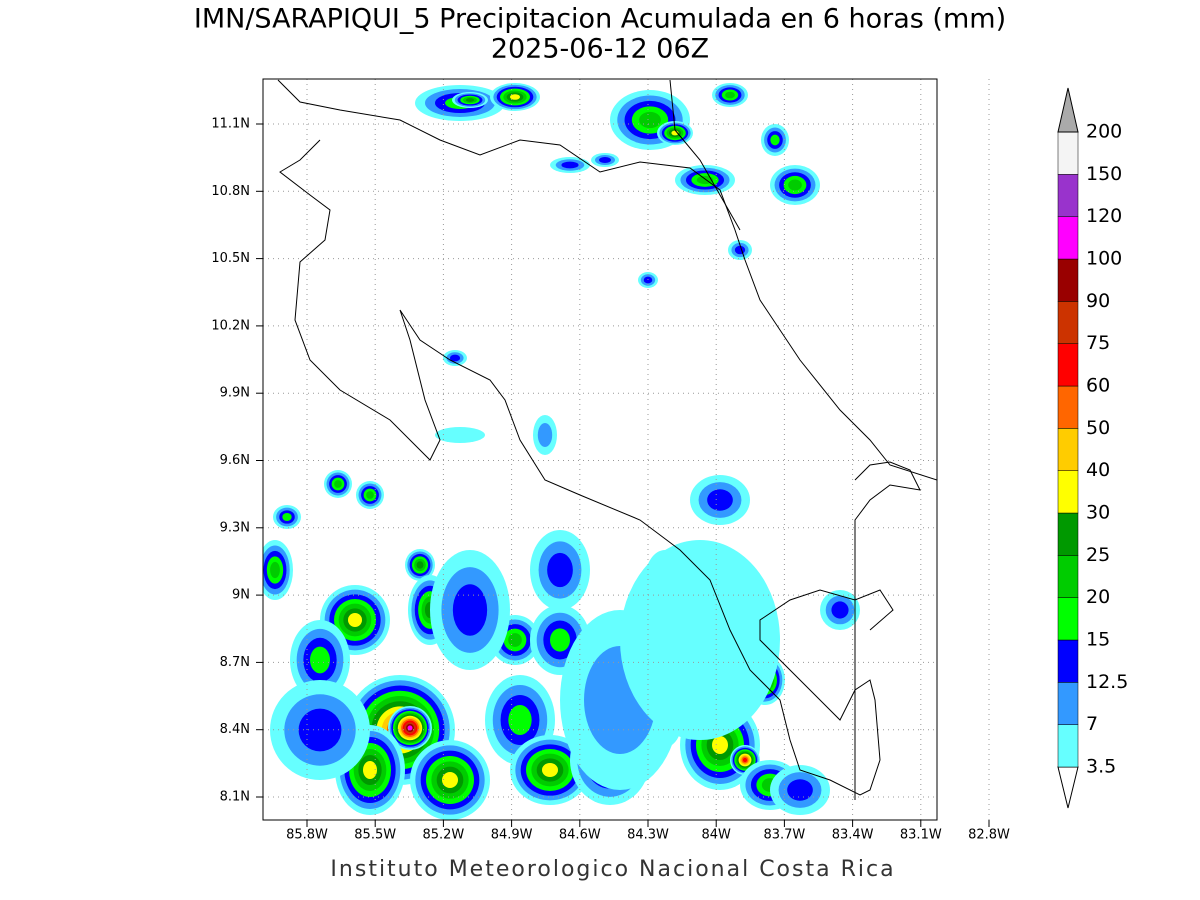 The width and height of the screenshot is (1200, 900). I want to click on colorbar-over, so click(1068, 110).